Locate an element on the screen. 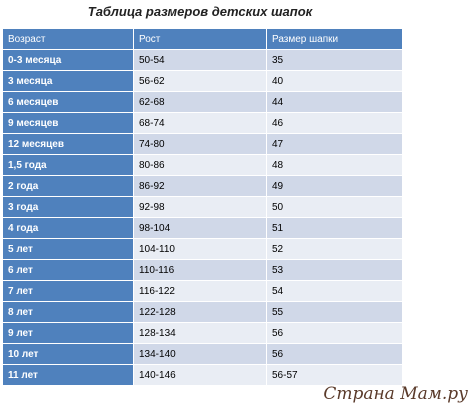 The height and width of the screenshot is (410, 474). table-row: 9 лет 128-134 56 is located at coordinates (202, 333).